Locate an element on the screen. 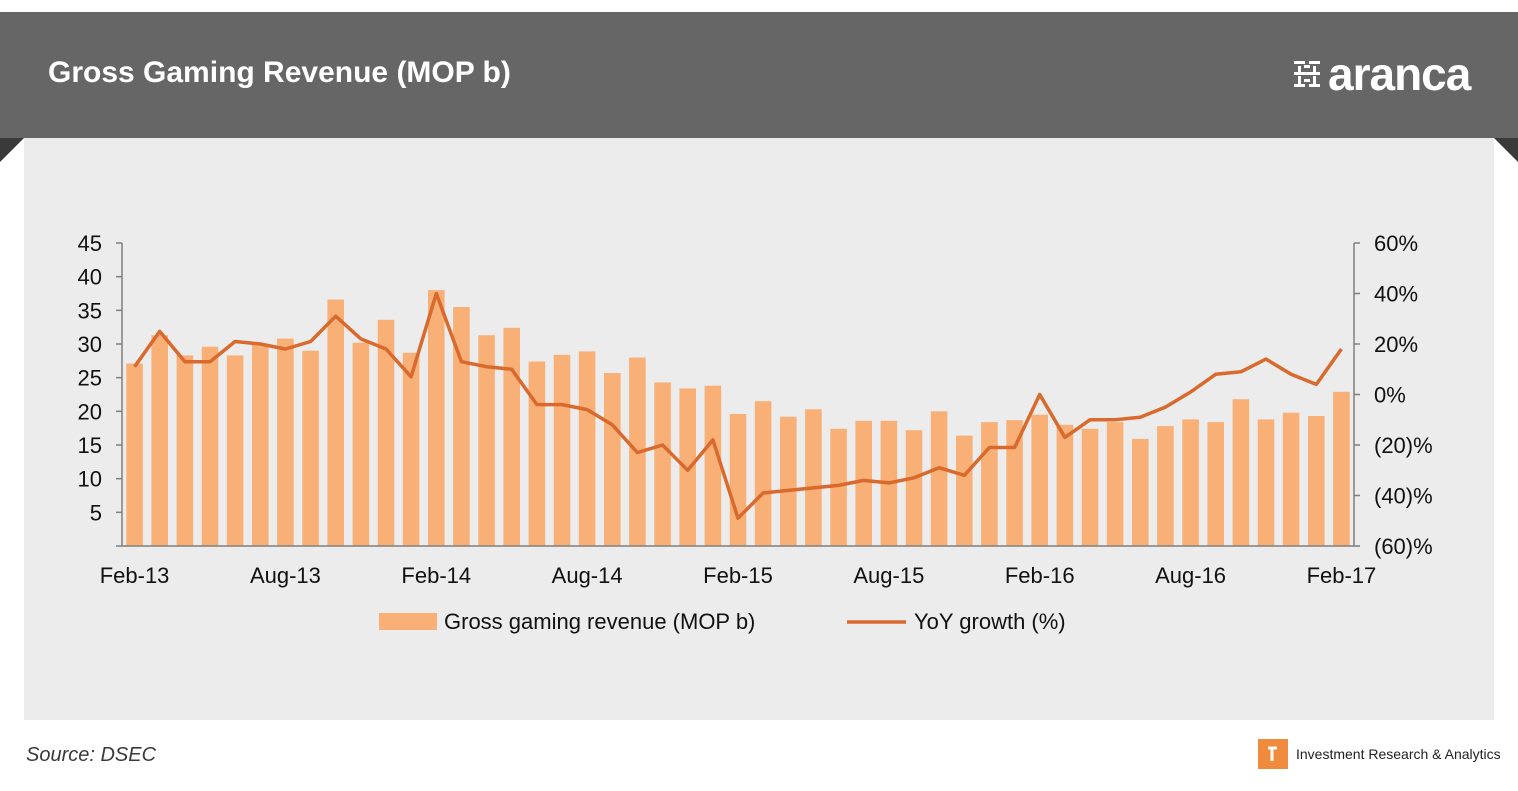 Image resolution: width=1518 pixels, height=791 pixels. x-tick-label: Feb-17 is located at coordinates (1342, 575).